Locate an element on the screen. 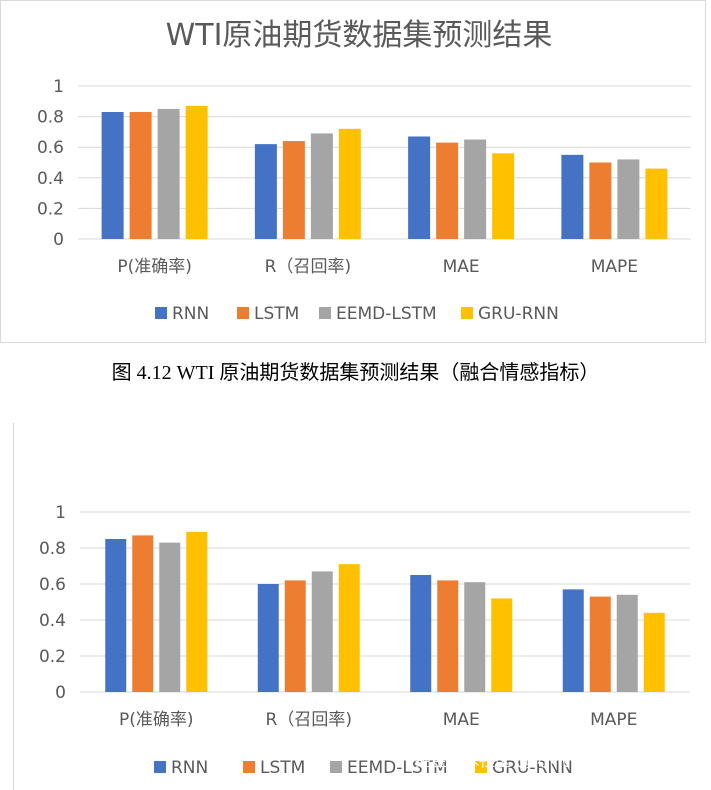  watermark: 掘金技术社区 @ 小飞计算机毕设 is located at coordinates (532, 760).